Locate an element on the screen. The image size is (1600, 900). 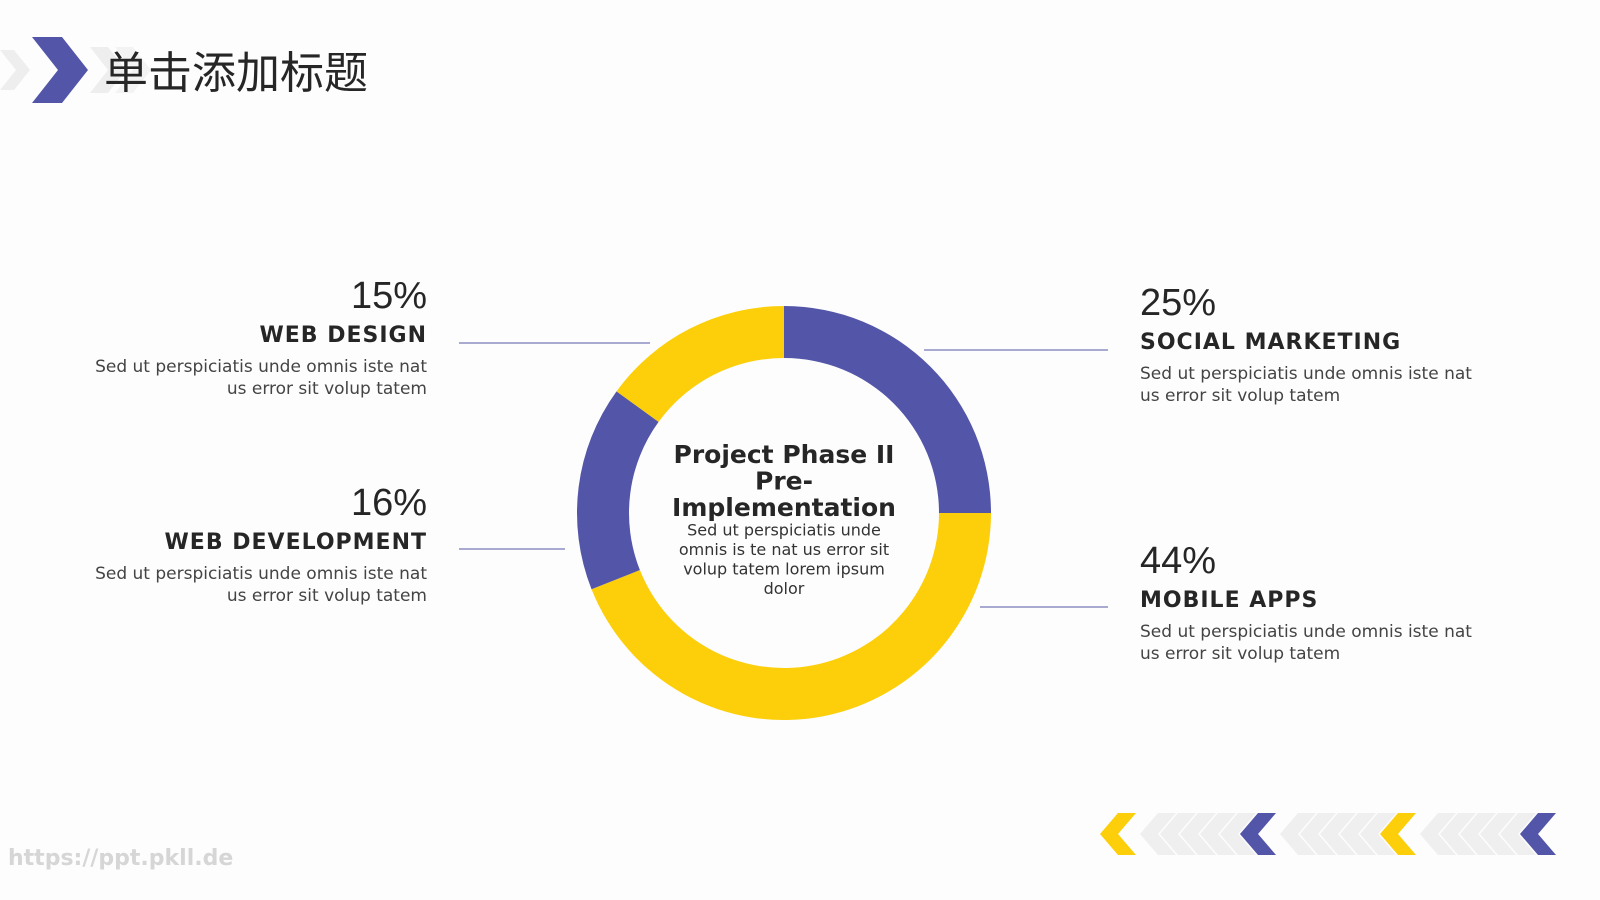
watermark: https://ppt.pkll.de is located at coordinates (120, 858).